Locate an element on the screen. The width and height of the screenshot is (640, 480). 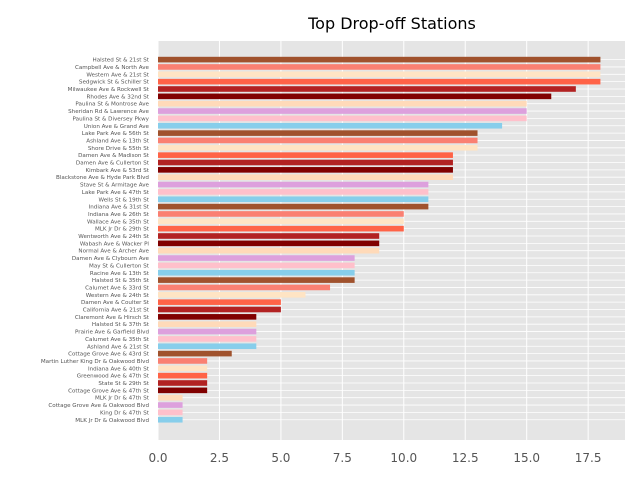
y-tick-label: Damen Ave & Clybourn Ave is located at coordinates (111, 259).